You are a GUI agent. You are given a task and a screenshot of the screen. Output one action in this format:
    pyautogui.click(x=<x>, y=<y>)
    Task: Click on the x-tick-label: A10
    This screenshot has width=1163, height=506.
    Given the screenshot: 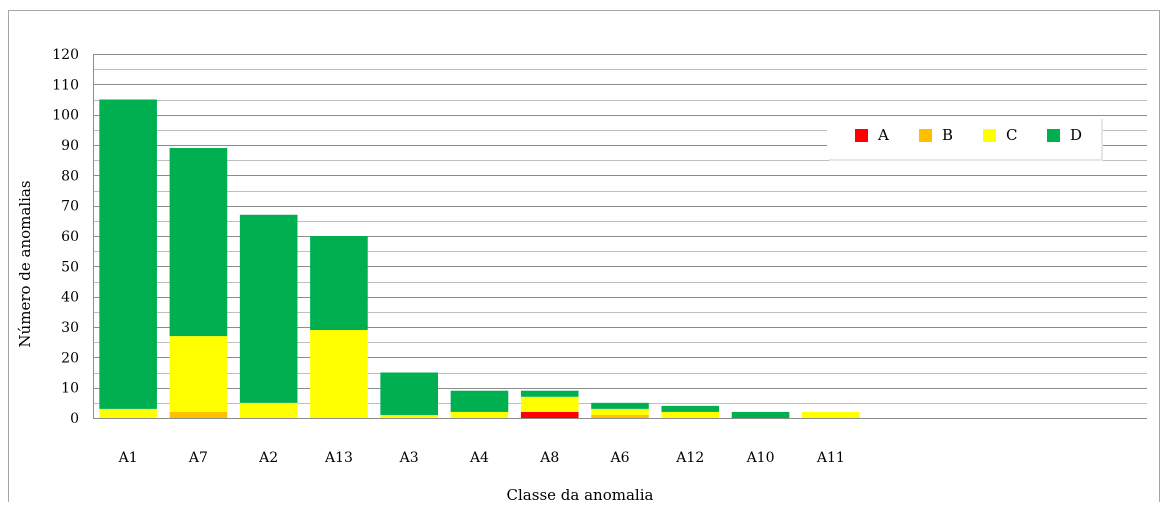 What is the action you would take?
    pyautogui.click(x=760, y=458)
    